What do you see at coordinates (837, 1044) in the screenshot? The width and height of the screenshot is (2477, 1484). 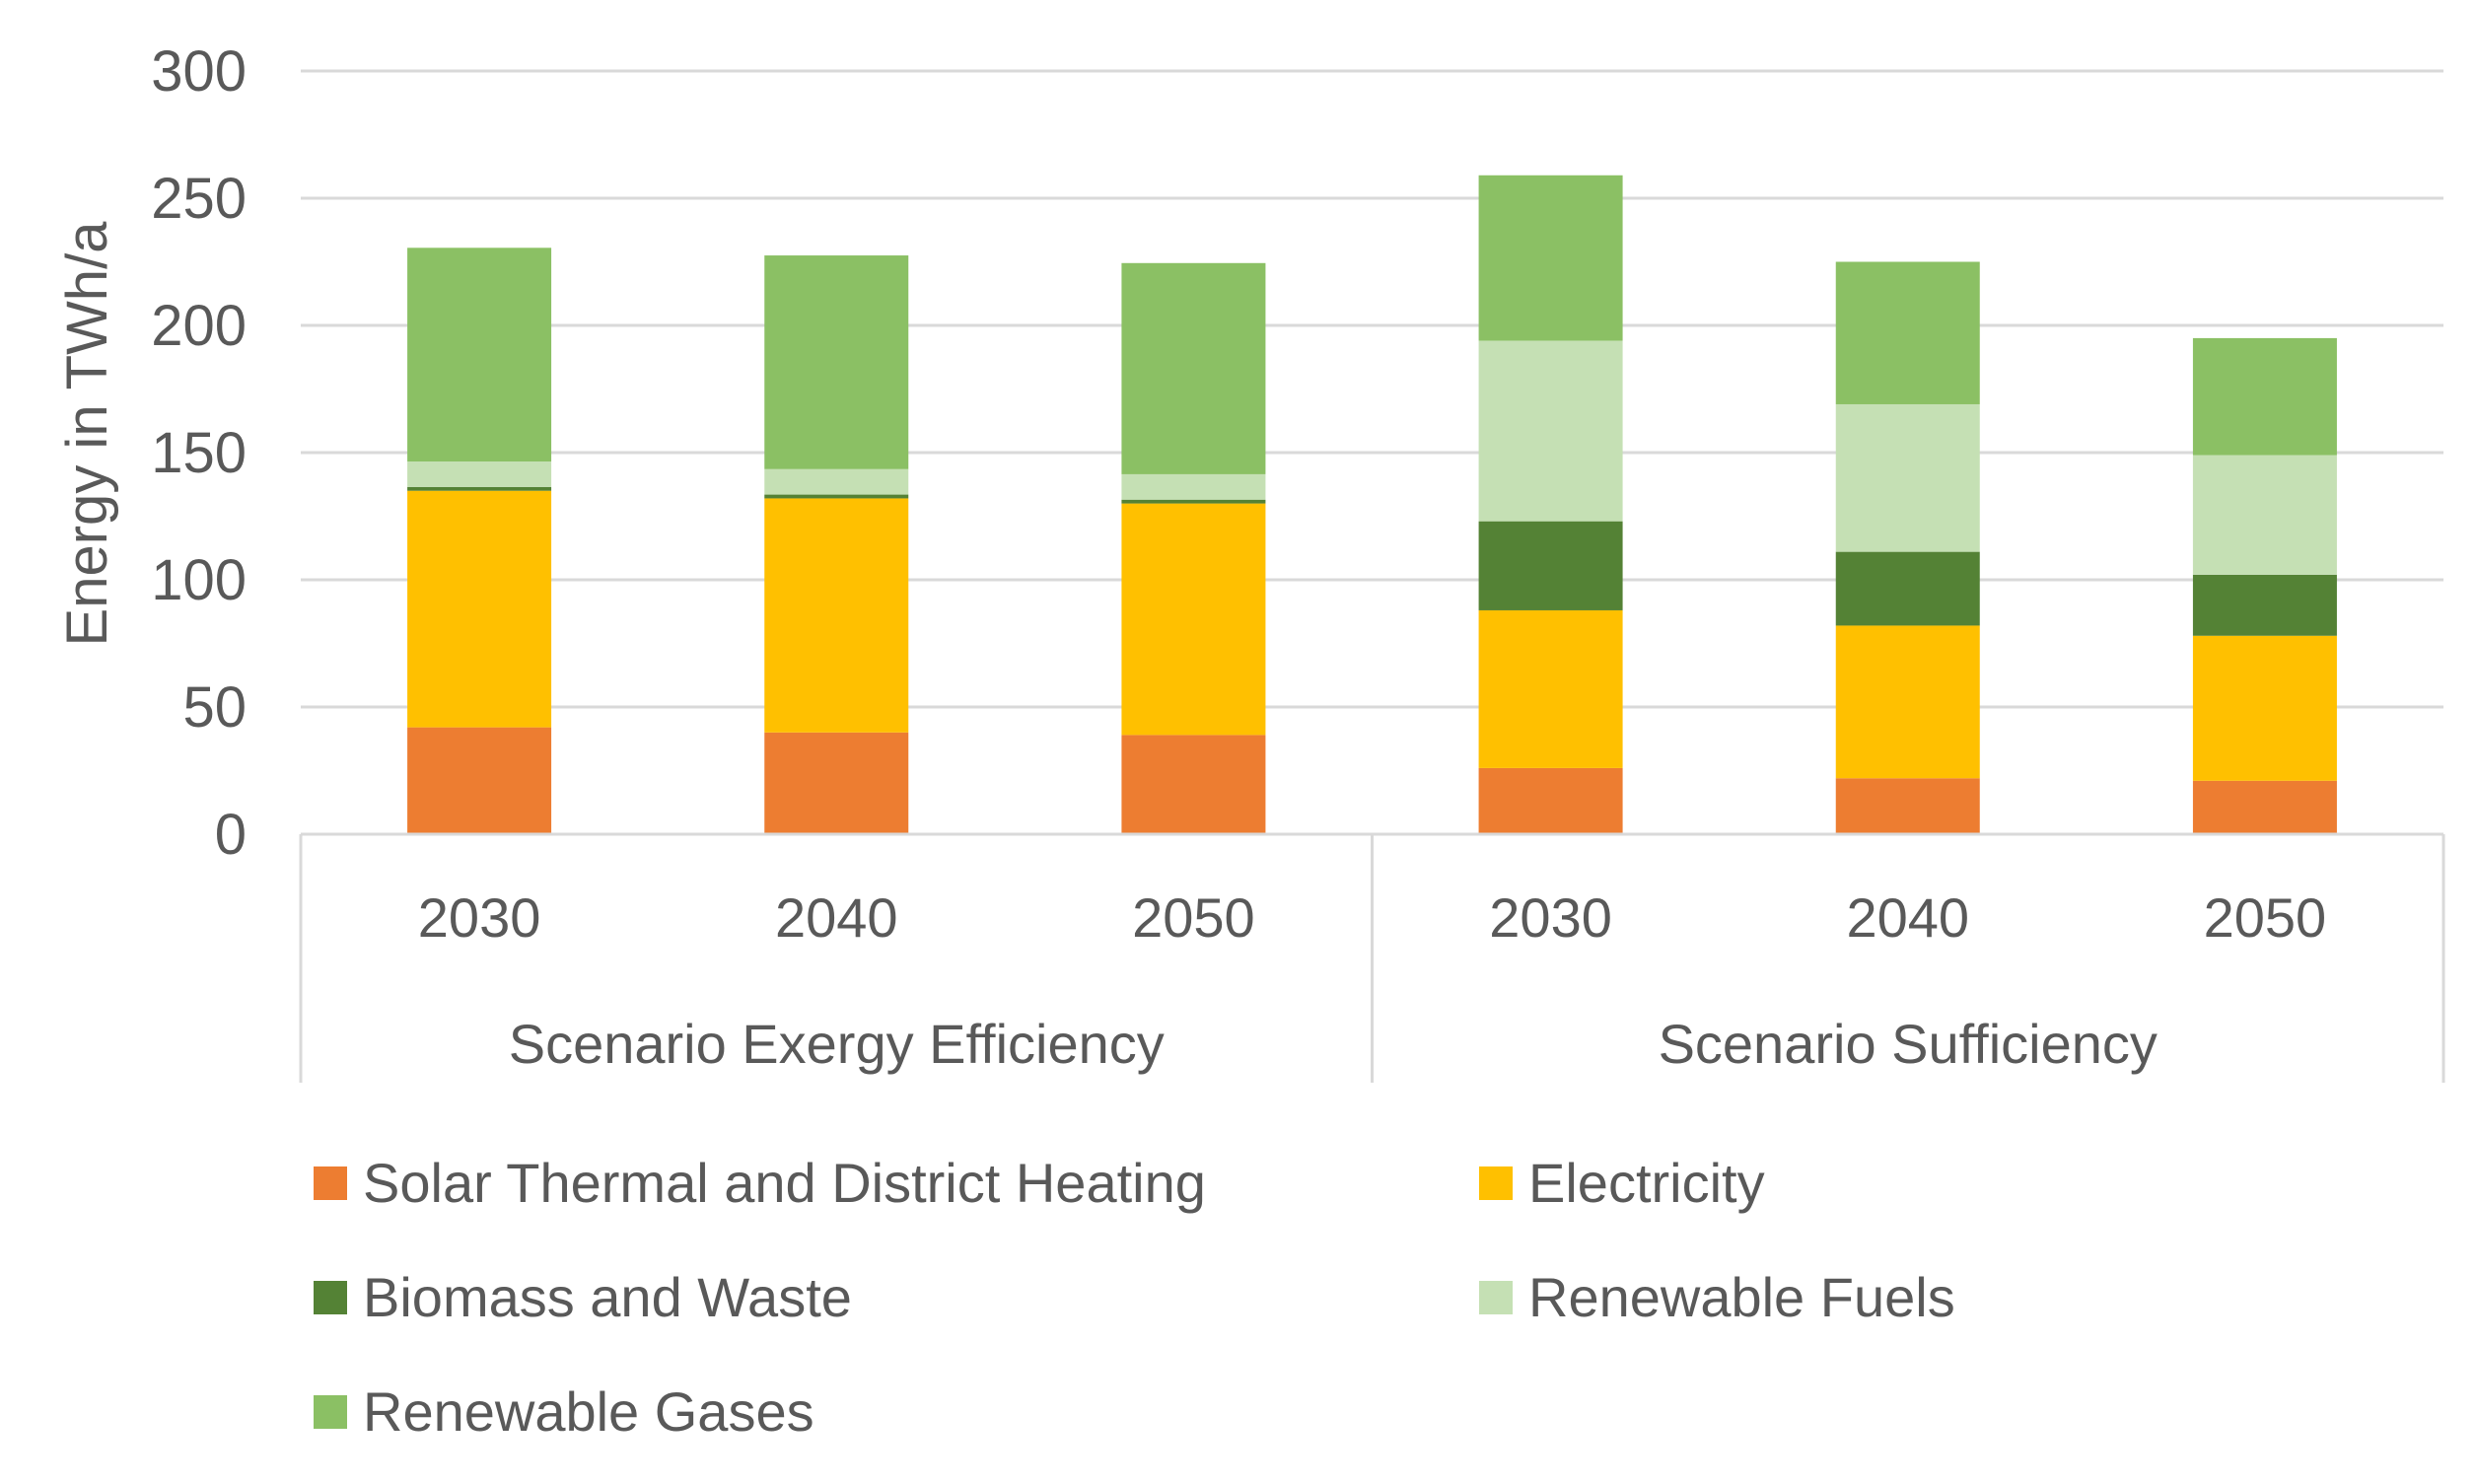 I see `x-group-label-1: Scenario Exergy Efficiency` at bounding box center [837, 1044].